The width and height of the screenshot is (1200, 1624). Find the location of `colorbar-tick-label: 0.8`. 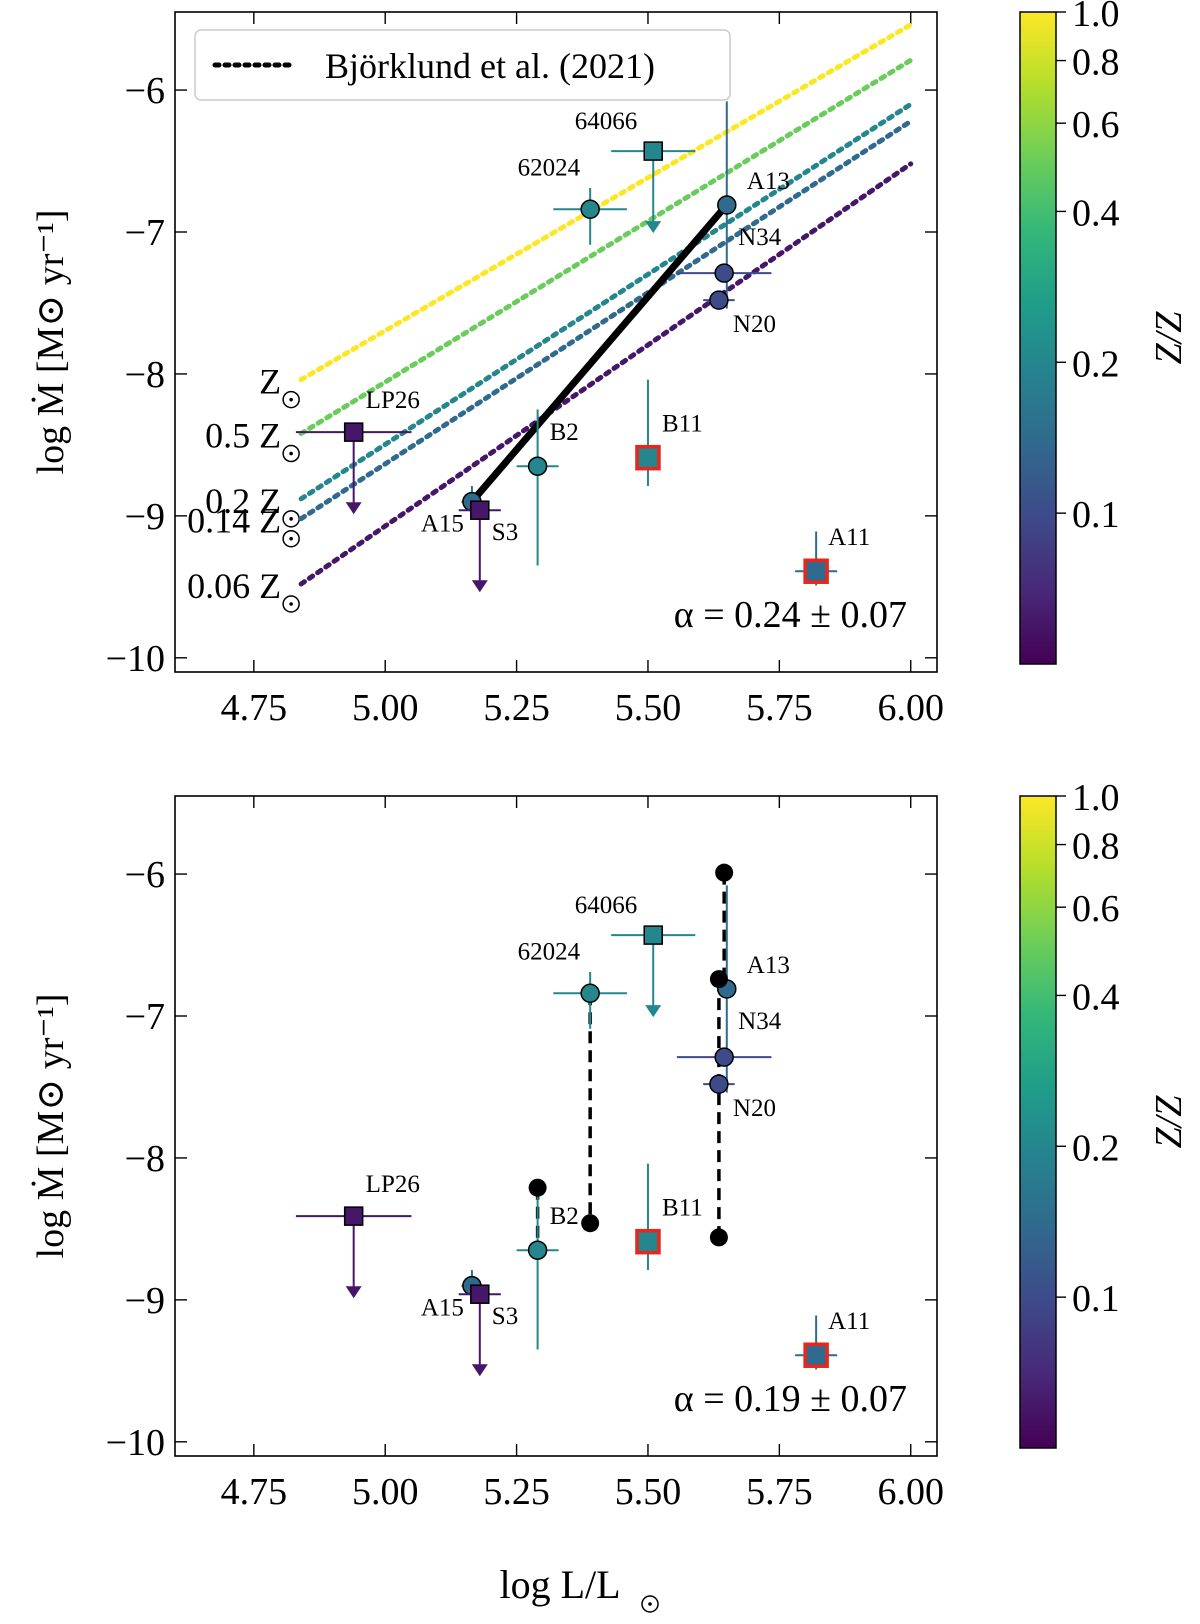

colorbar-tick-label: 0.8 is located at coordinates (1096, 847).